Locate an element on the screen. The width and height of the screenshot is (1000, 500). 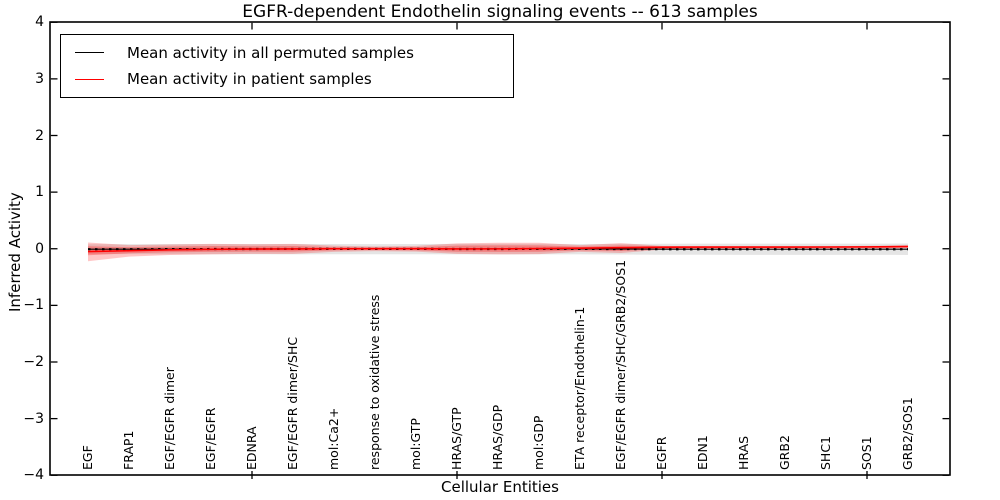
permuted-line-swatch-icon is located at coordinates (89, 53).